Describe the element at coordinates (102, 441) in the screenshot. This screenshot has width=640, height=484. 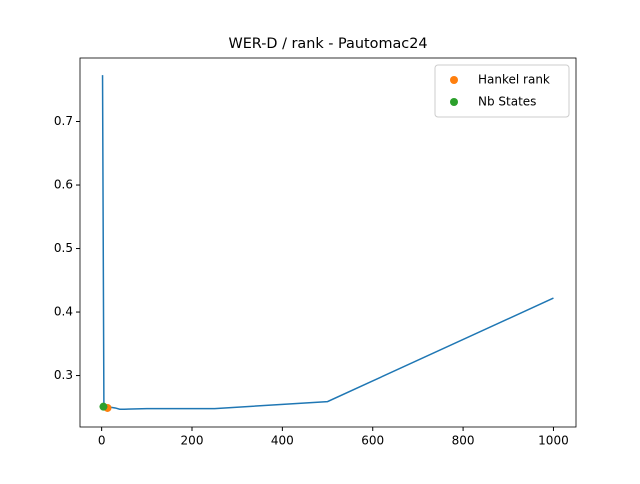
I see `x-tick-label: 0` at that location.